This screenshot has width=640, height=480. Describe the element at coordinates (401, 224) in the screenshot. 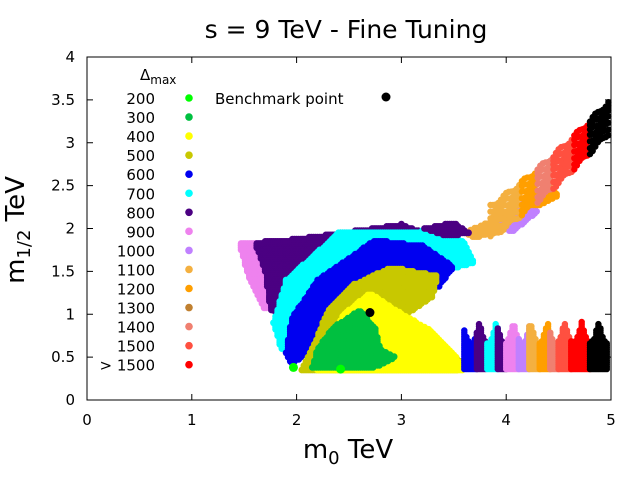

I see `scatter-point` at that location.